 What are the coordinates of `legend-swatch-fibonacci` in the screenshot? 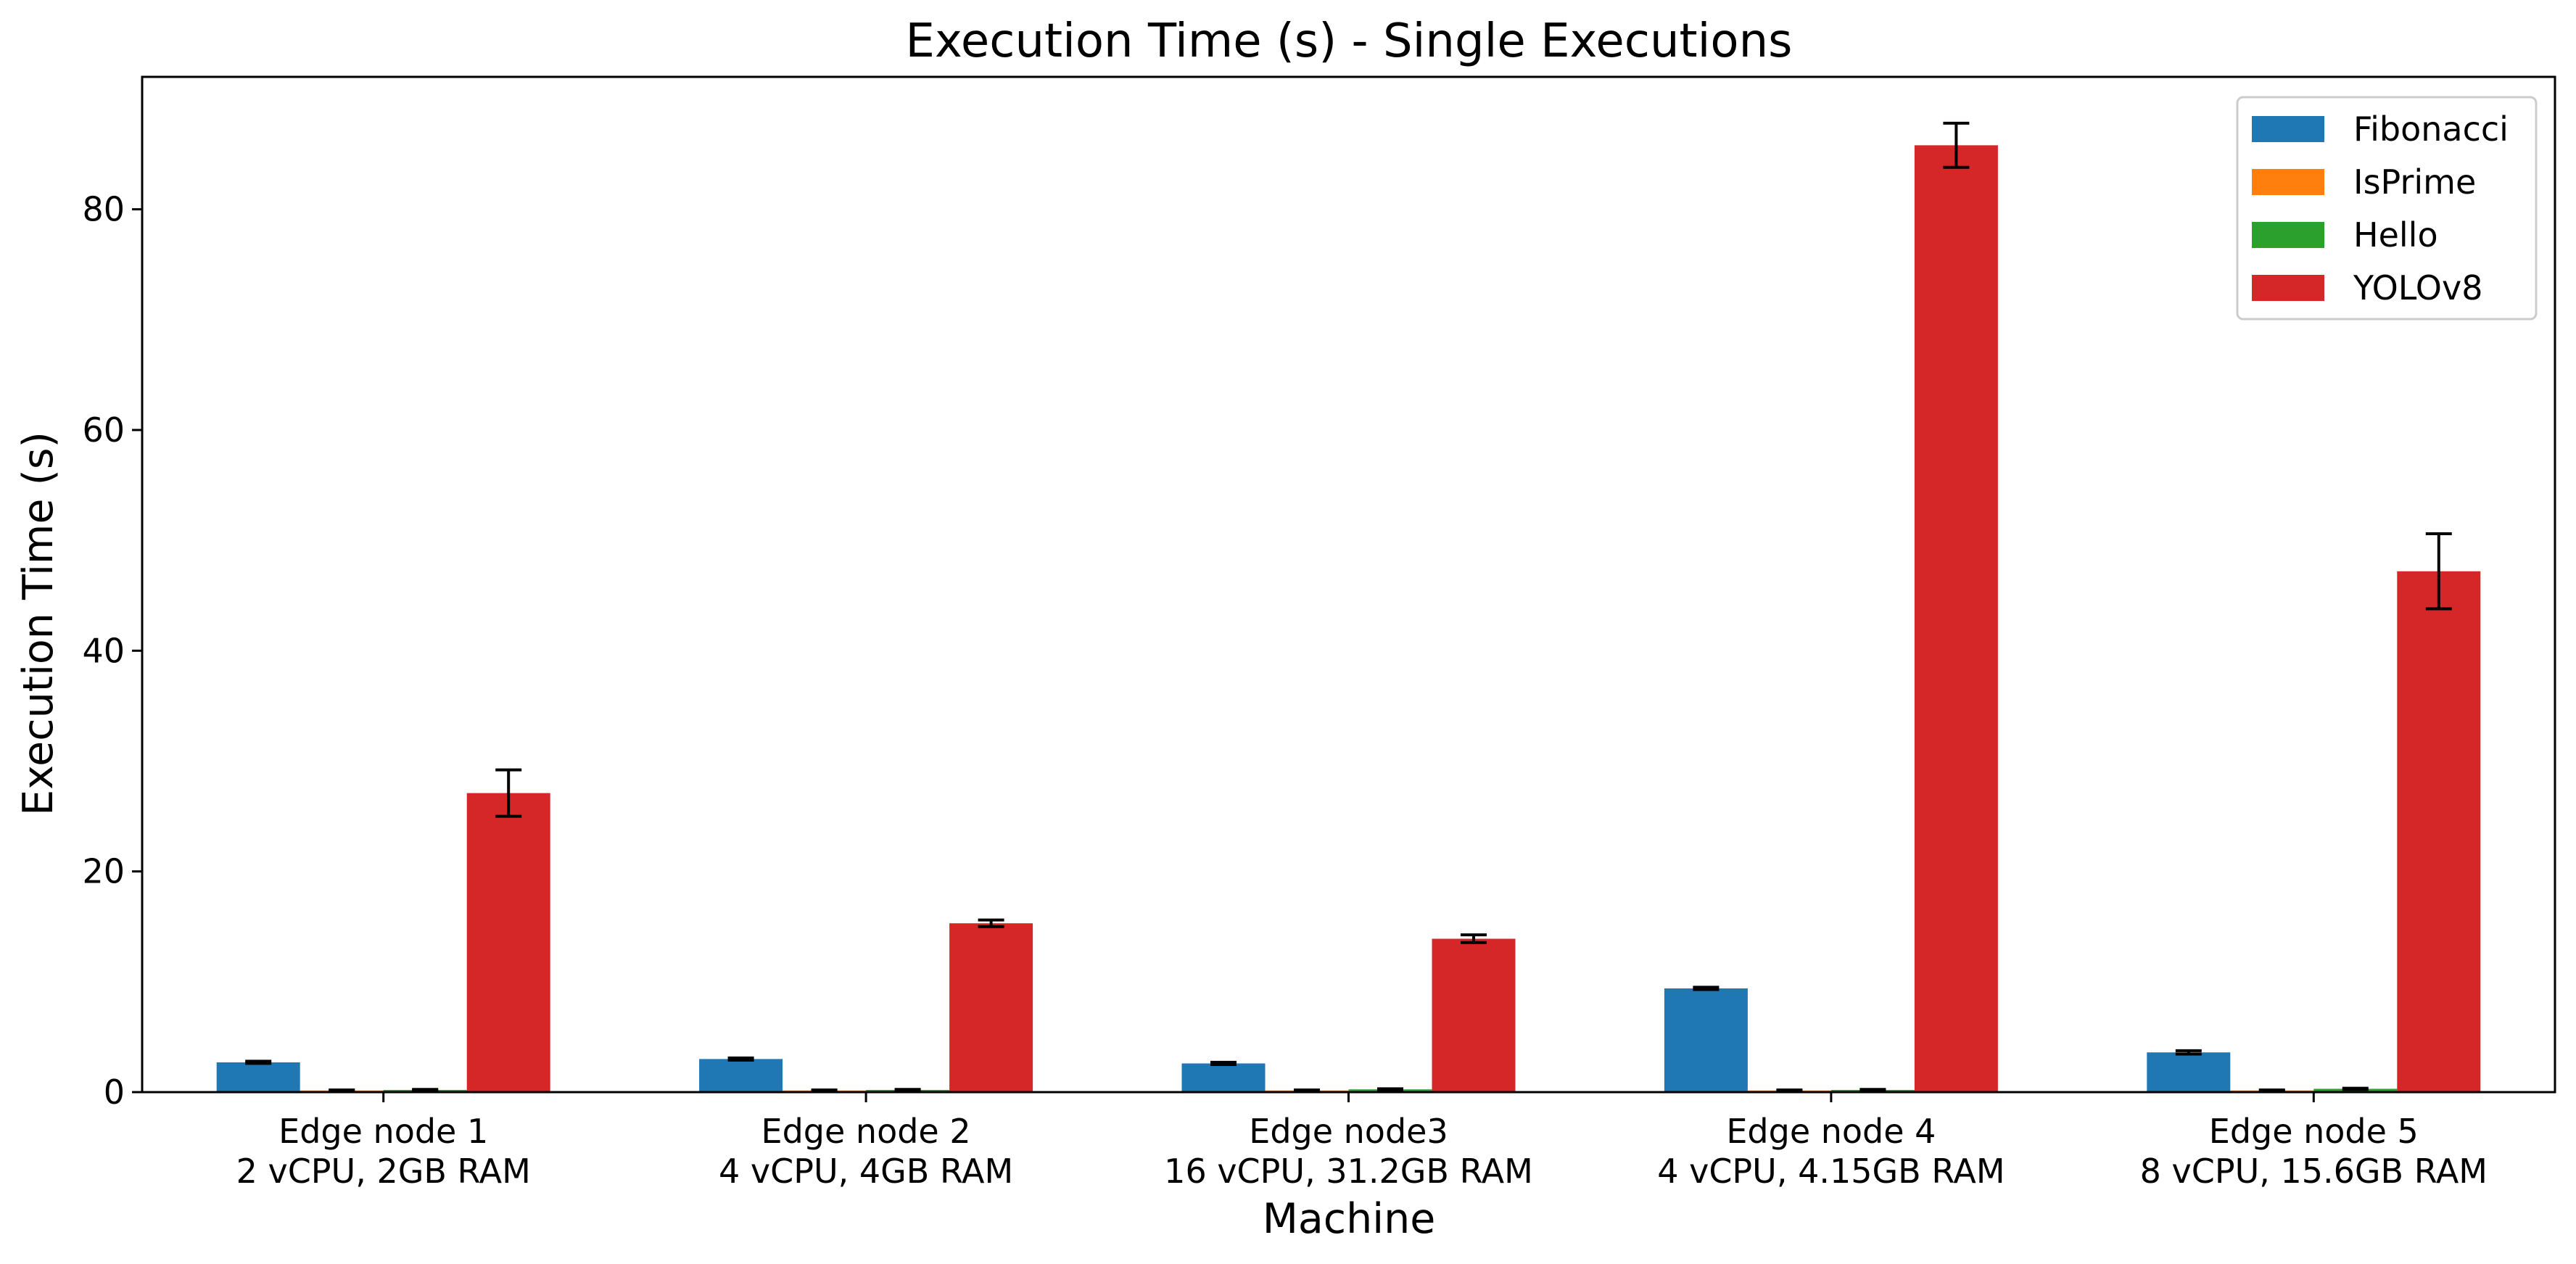 It's located at (2288, 129).